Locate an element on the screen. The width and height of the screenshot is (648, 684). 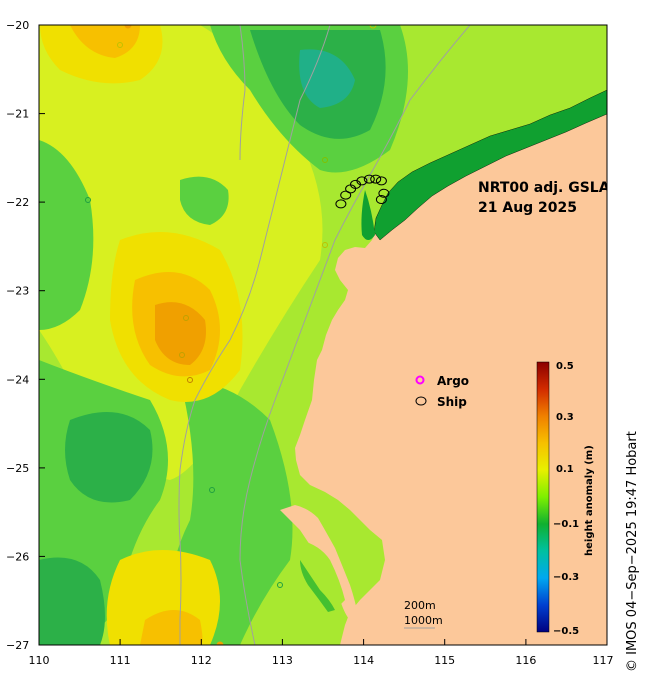
y-tick-label: −21 is located at coordinates (17, 114).